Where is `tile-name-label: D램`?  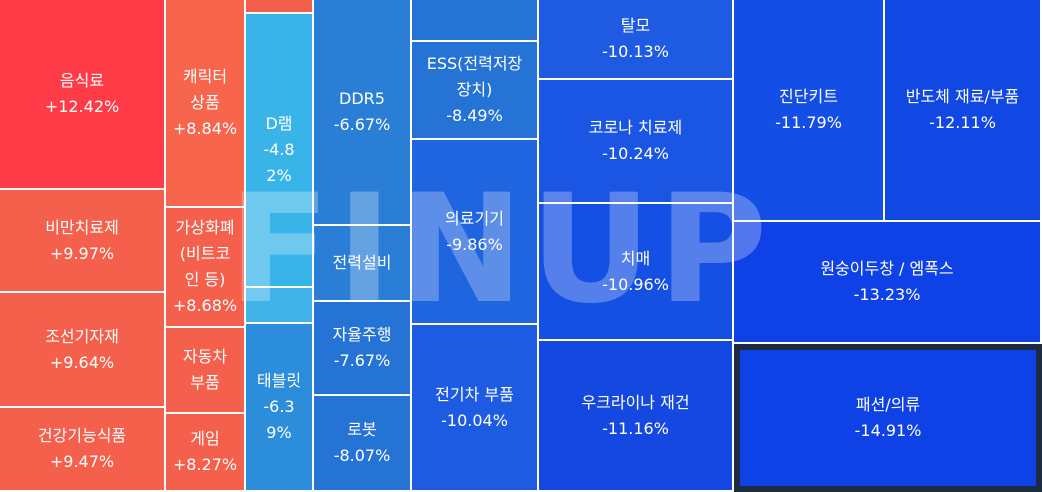 tile-name-label: D램 is located at coordinates (279, 123).